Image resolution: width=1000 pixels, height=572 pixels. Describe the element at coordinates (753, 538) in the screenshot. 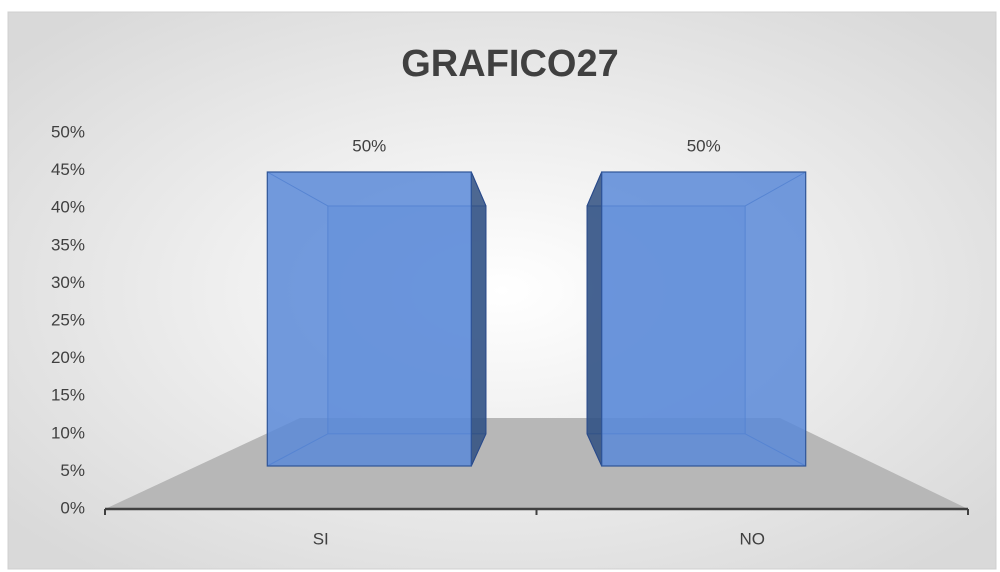

I see `x-tick-label: NO` at that location.